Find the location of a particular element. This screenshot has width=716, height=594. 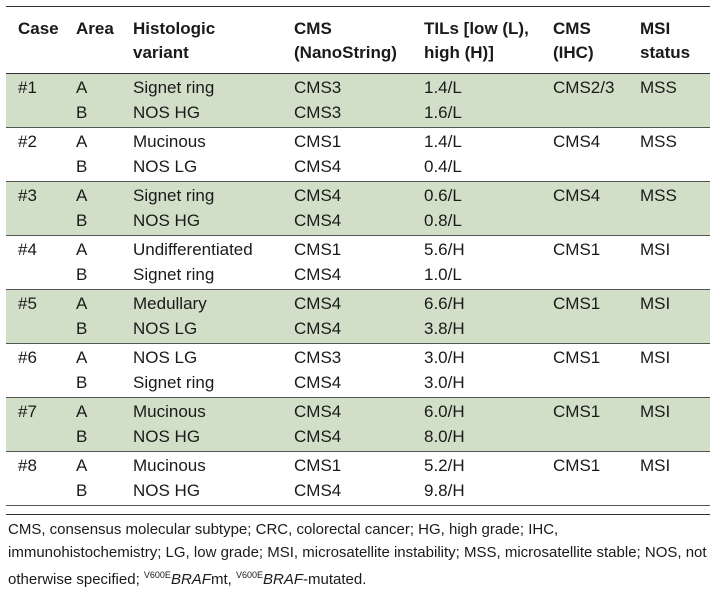

cell-tils: 9.8/H is located at coordinates (444, 490).